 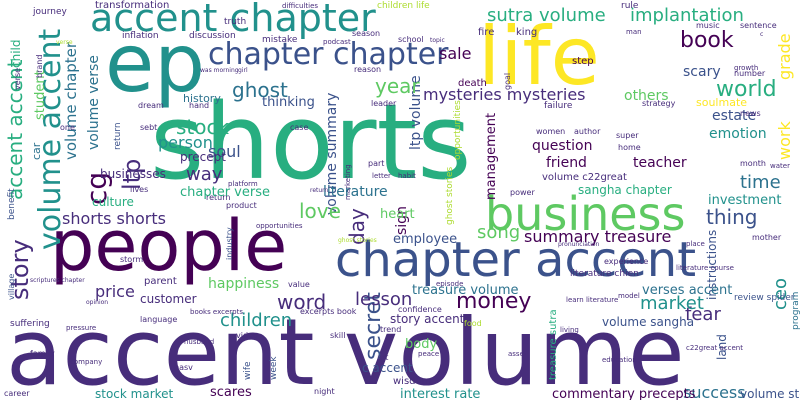 I want to click on word-industry: industry, so click(x=229, y=243).